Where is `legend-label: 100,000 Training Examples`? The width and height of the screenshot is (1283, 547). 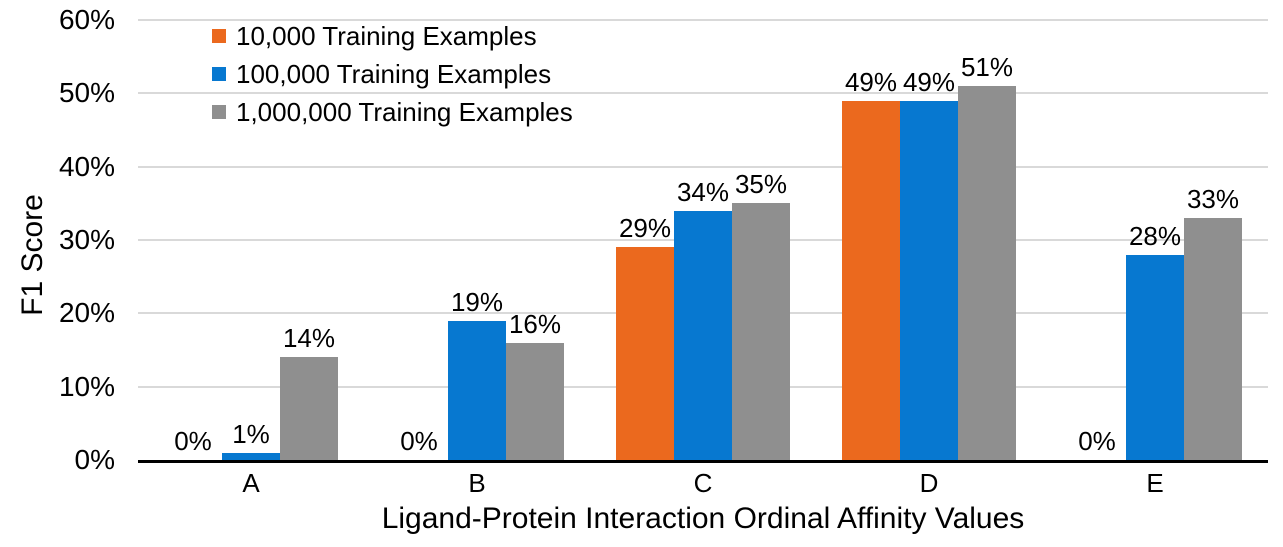 legend-label: 100,000 Training Examples is located at coordinates (394, 73).